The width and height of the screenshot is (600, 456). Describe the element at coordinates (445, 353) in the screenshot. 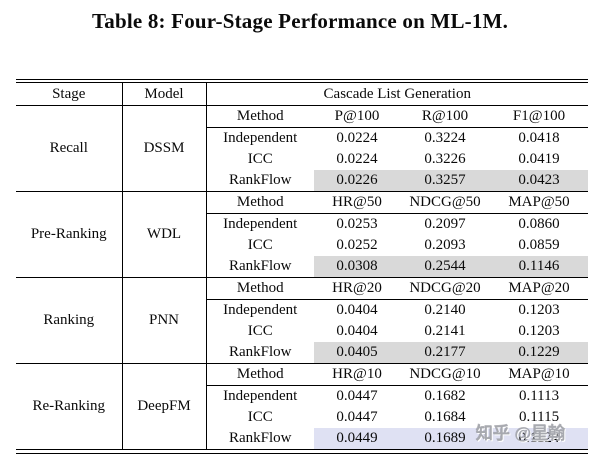

I see `value-cell: 0.2177` at that location.